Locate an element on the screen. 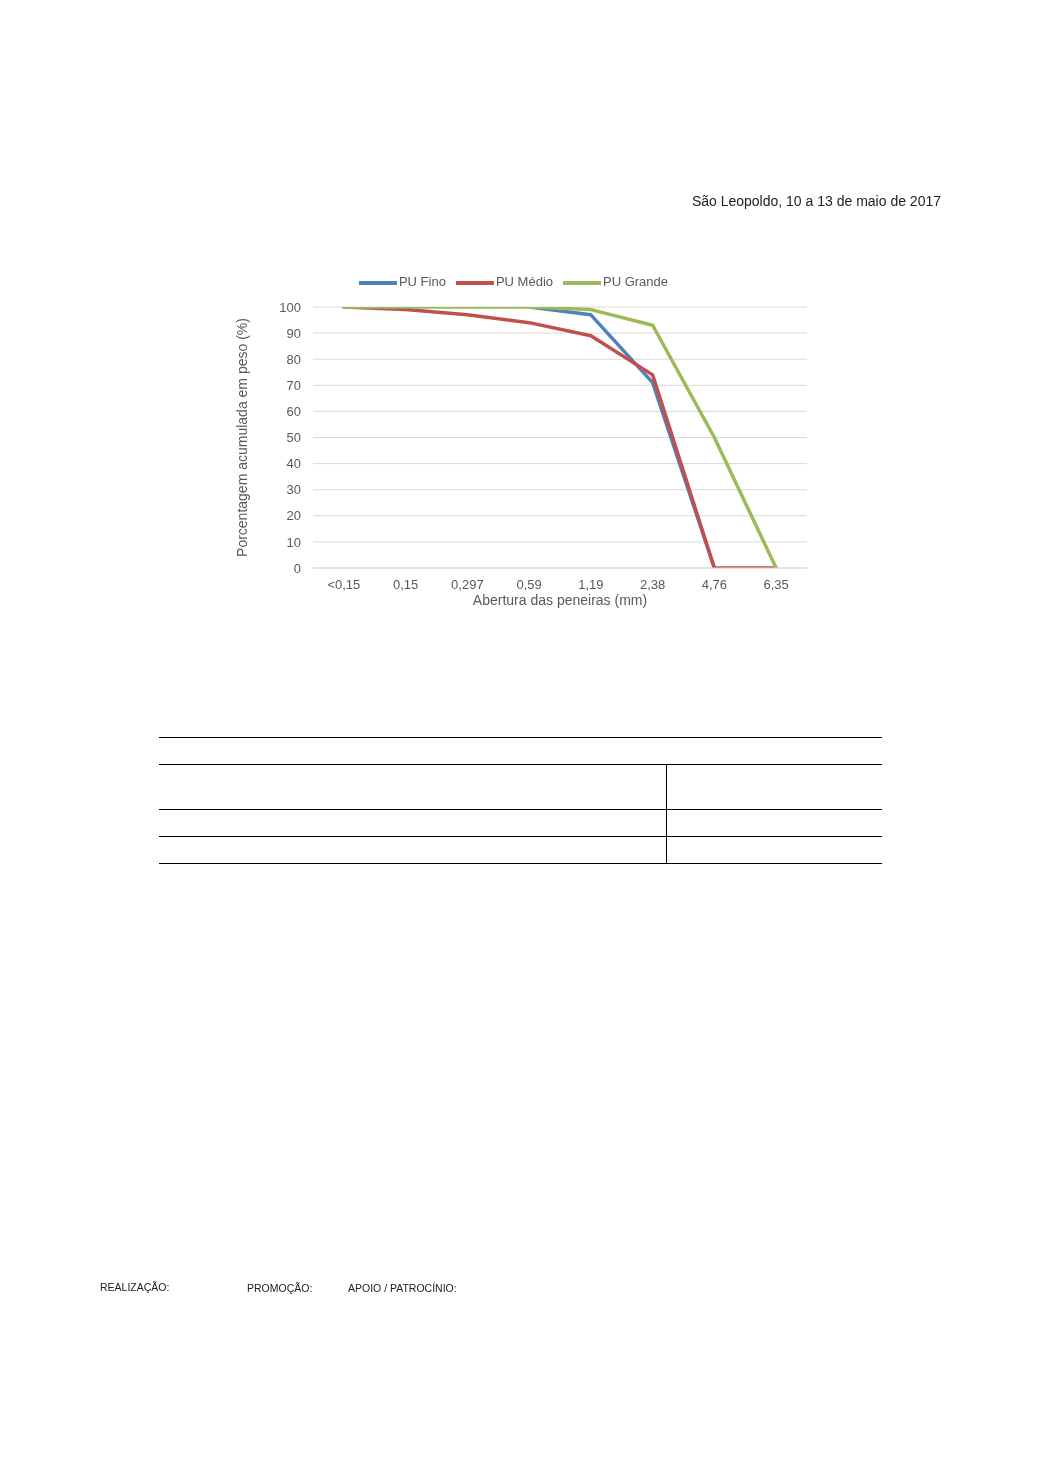 The height and width of the screenshot is (1471, 1040). y-tick-label: 30 is located at coordinates (293, 490).